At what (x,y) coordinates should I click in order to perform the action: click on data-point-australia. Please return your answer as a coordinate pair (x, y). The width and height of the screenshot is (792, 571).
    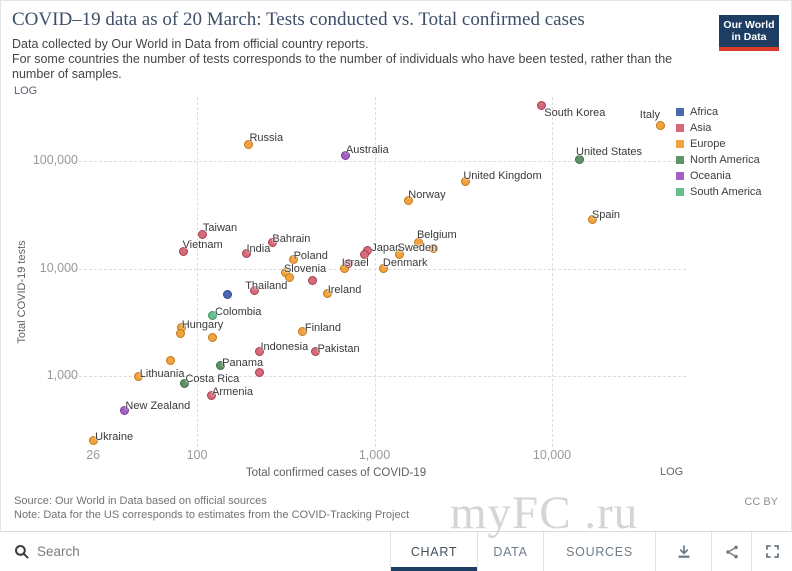
    Looking at the image, I should click on (346, 155).